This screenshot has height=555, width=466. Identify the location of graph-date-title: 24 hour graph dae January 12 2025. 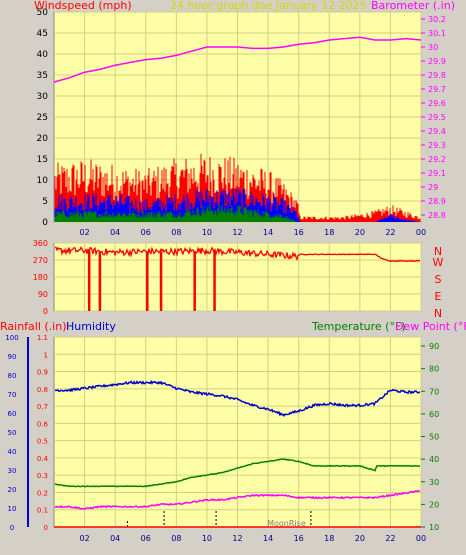
(268, 6).